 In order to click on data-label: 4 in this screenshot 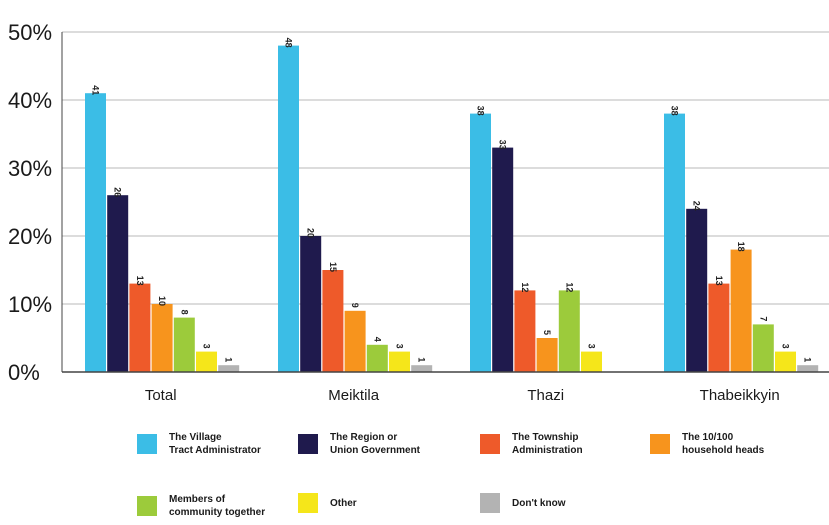, I will do `click(377, 339)`.